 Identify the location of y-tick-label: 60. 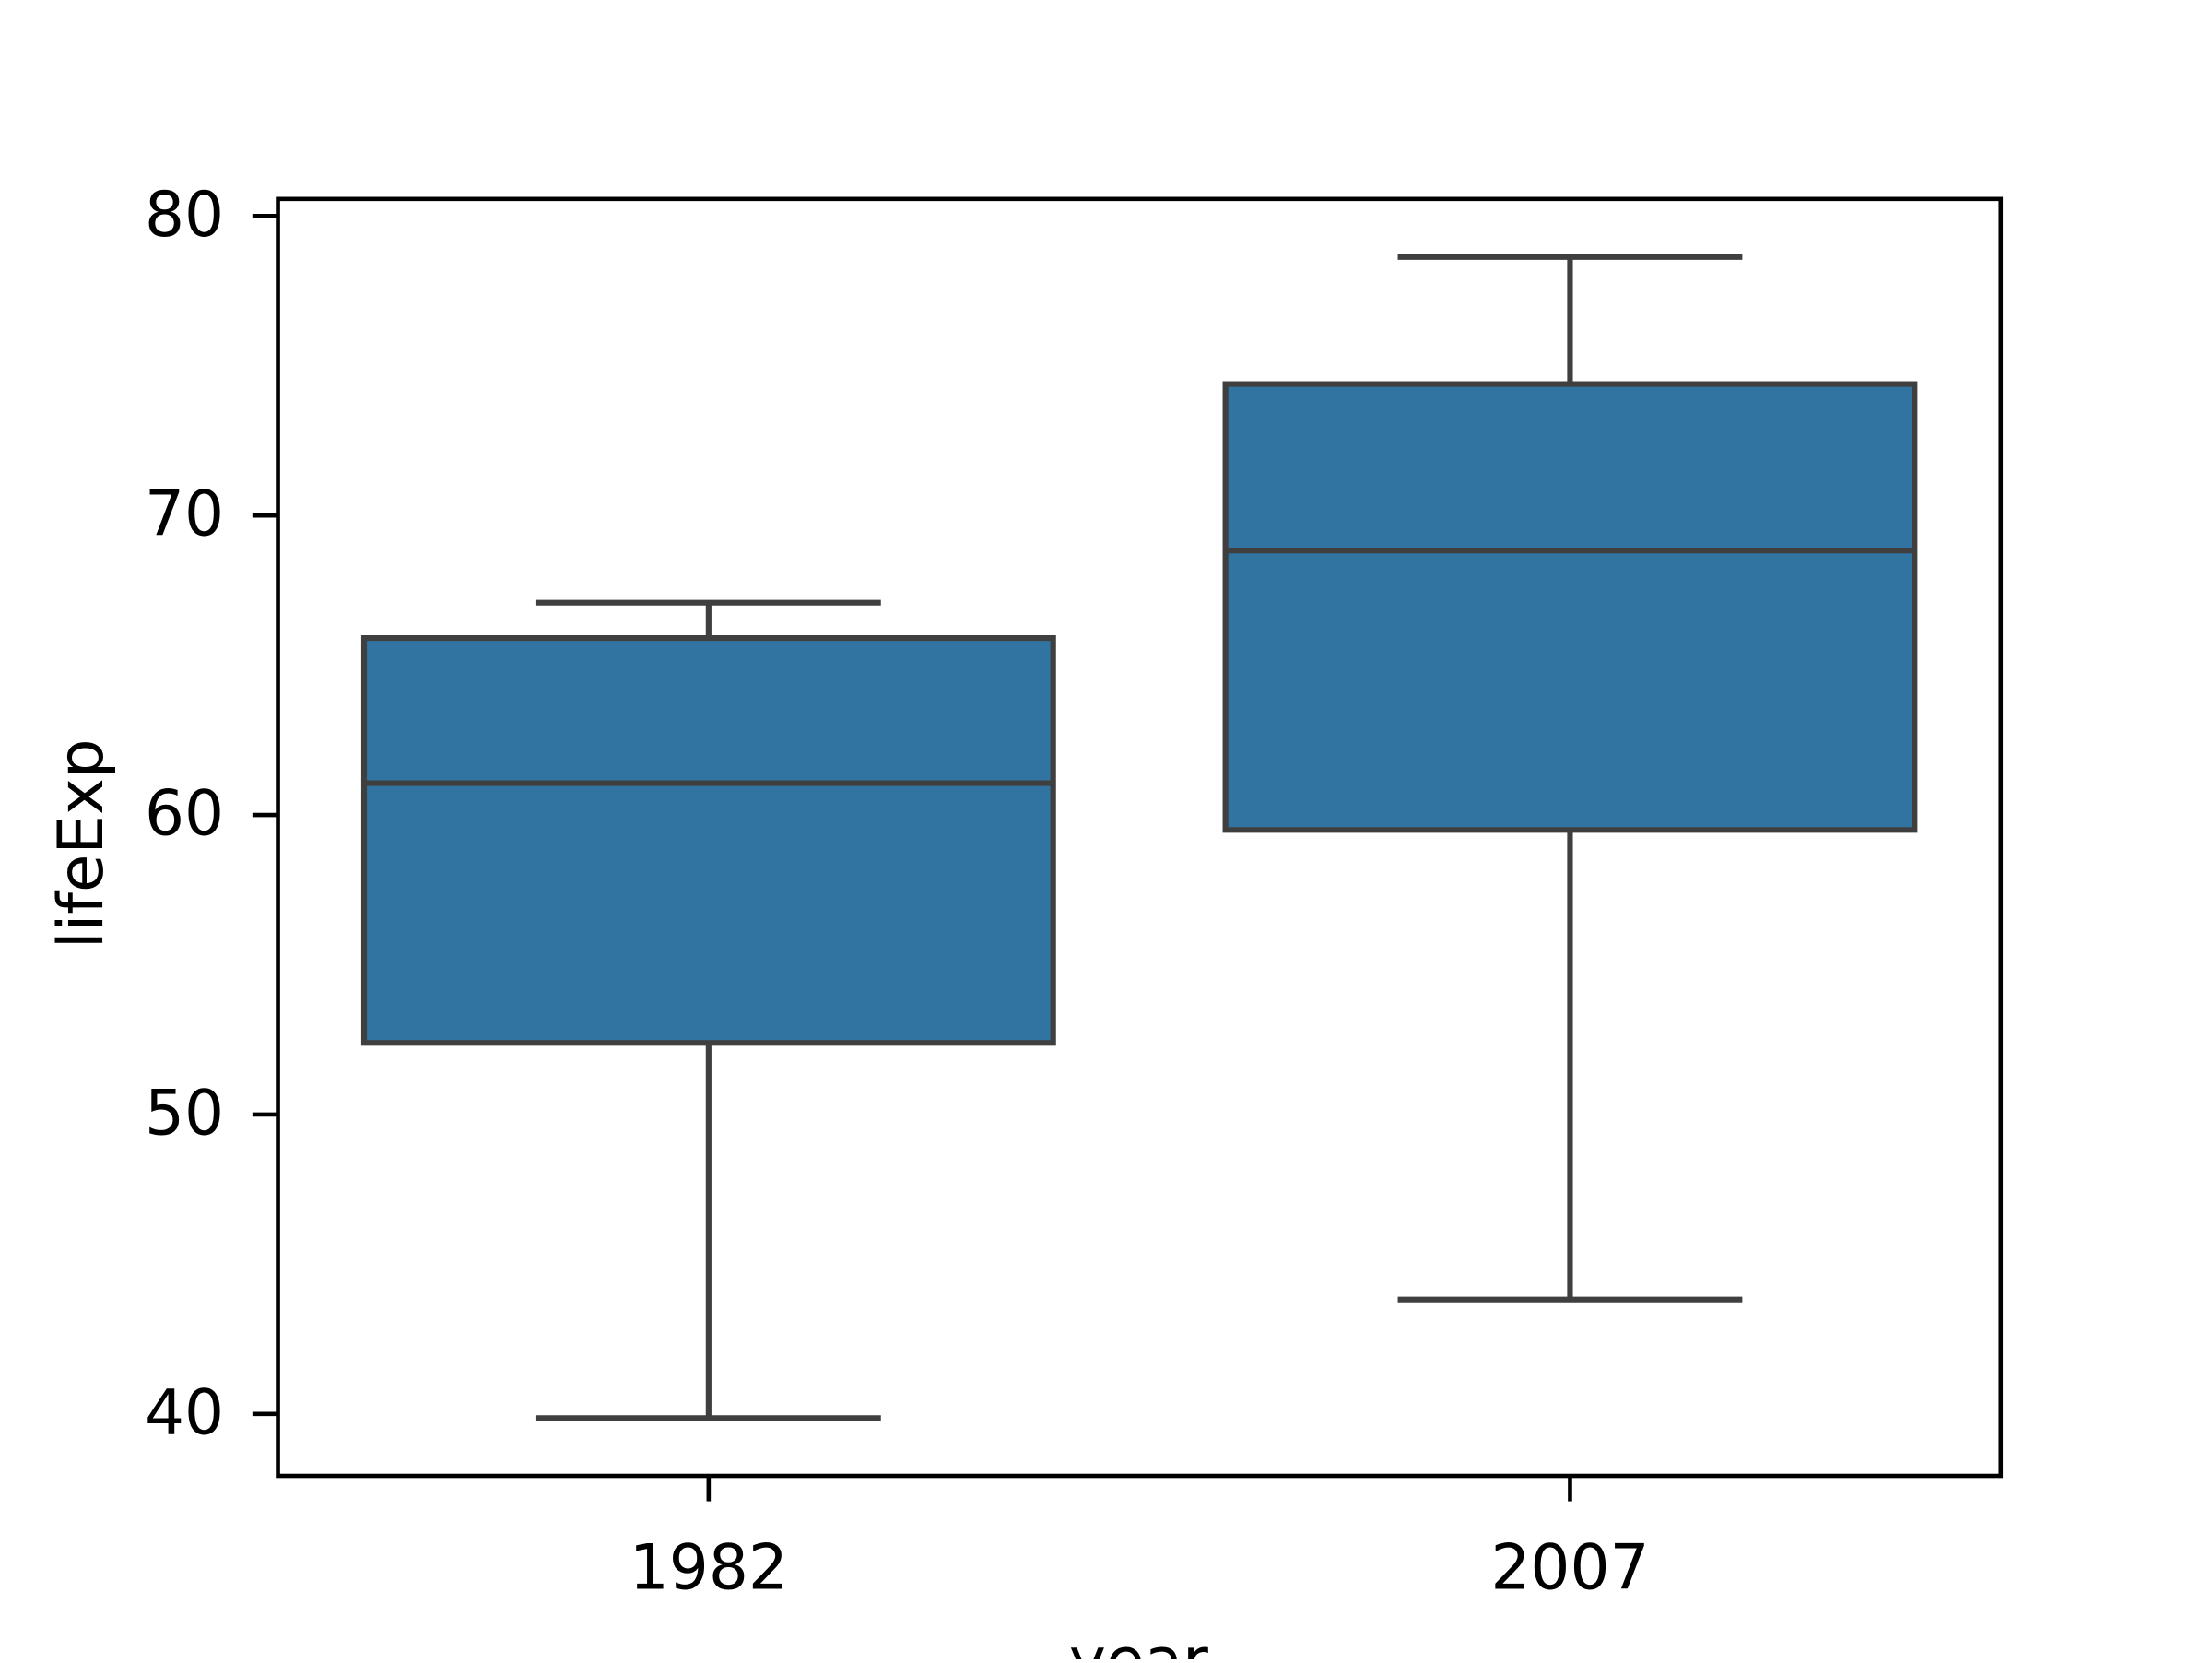
(184, 813).